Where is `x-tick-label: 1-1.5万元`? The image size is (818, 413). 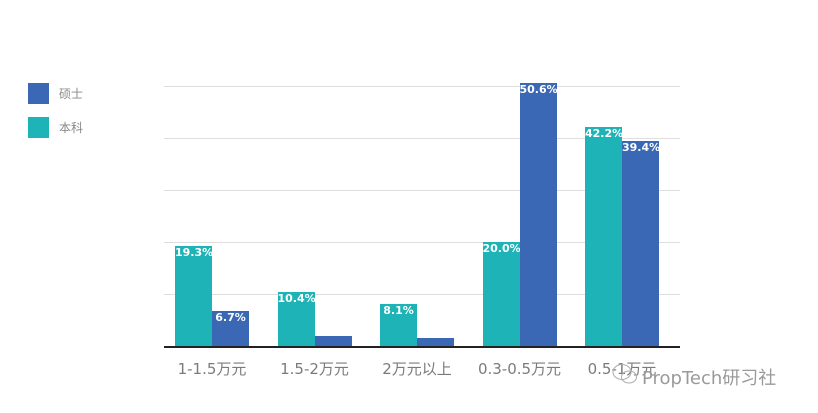 x-tick-label: 1-1.5万元 is located at coordinates (212, 369).